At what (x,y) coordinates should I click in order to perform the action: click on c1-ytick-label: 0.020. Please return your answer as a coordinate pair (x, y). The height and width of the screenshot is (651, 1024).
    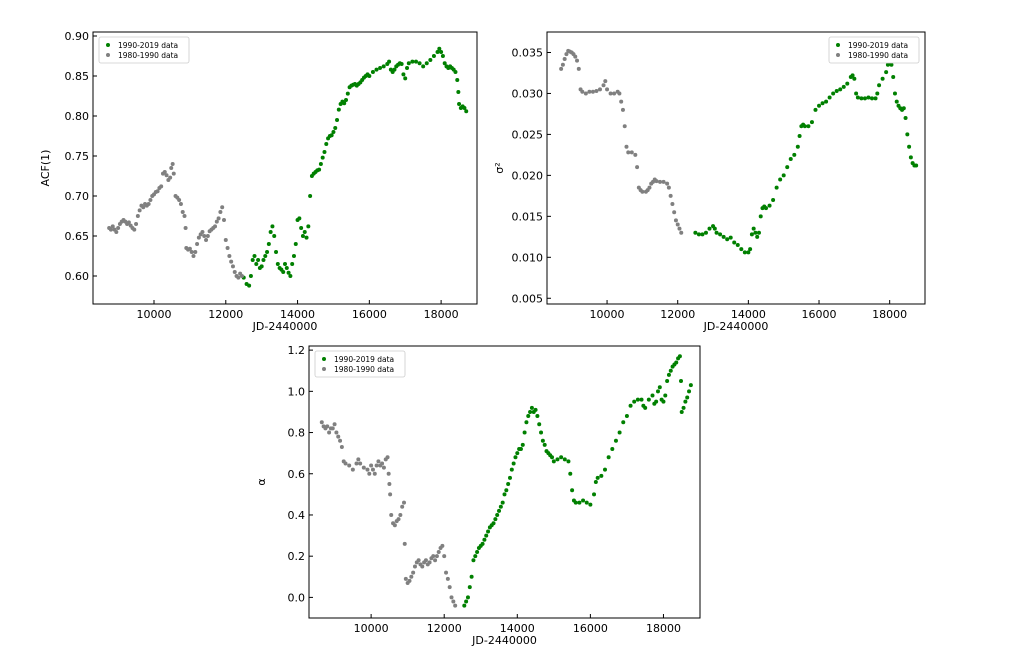
    Looking at the image, I should click on (528, 175).